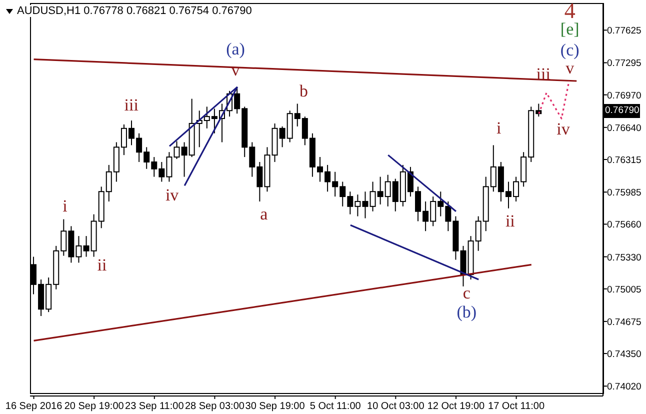 The image size is (646, 414). Describe the element at coordinates (624, 322) in the screenshot. I see `y-tick-label: 0.74675` at that location.